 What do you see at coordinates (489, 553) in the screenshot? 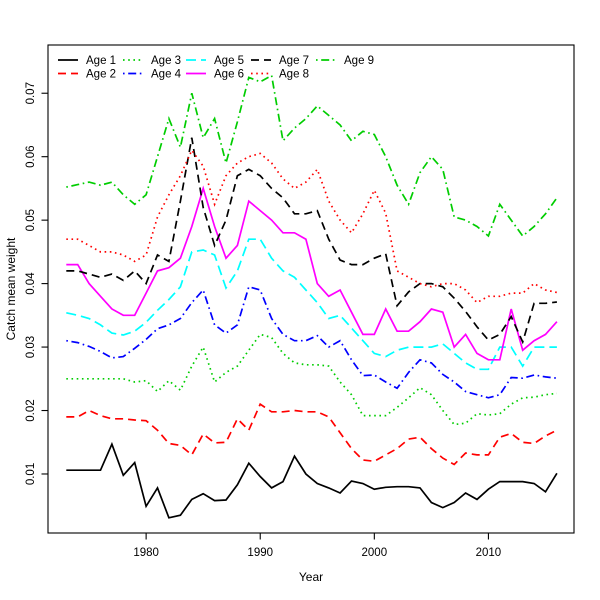
I see `x-tick-label: 2010` at bounding box center [489, 553].